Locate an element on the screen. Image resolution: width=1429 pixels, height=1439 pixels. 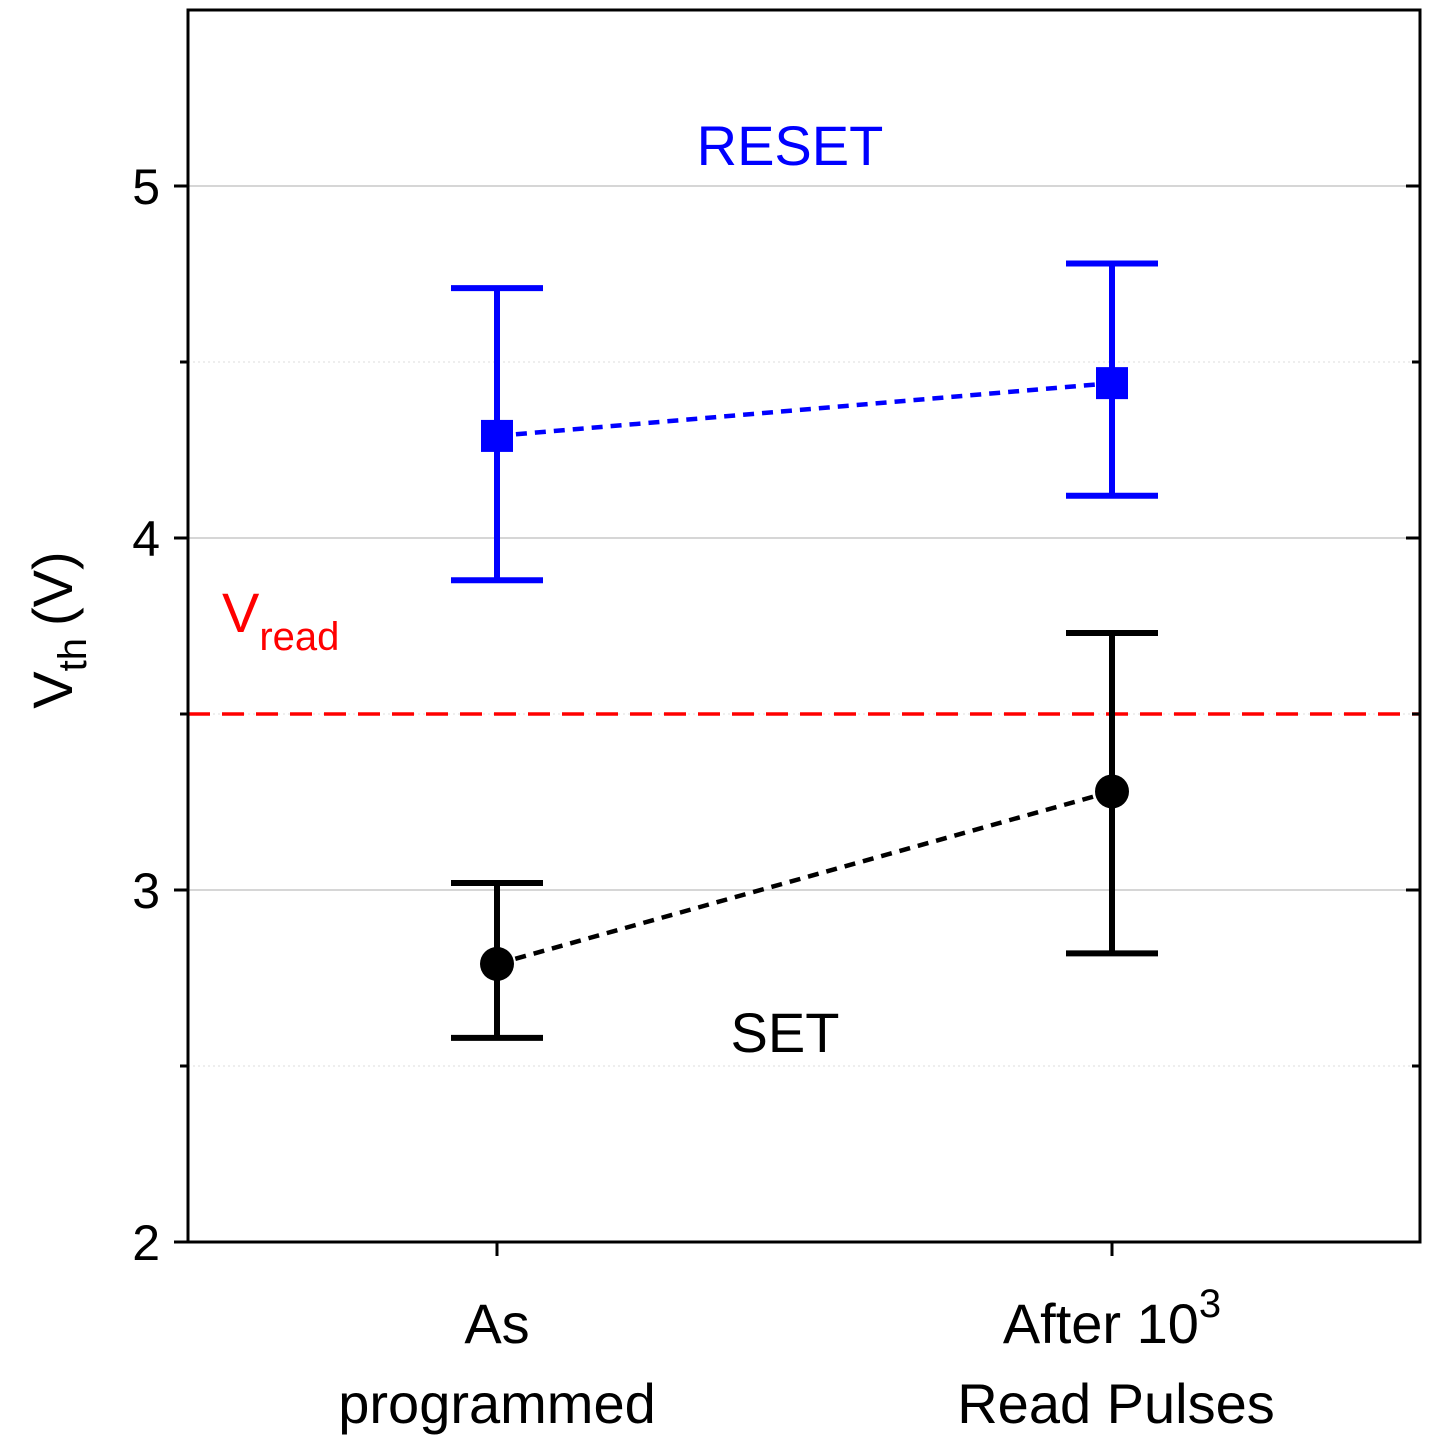
y-axis-title-main: V is located at coordinates (52, 690).